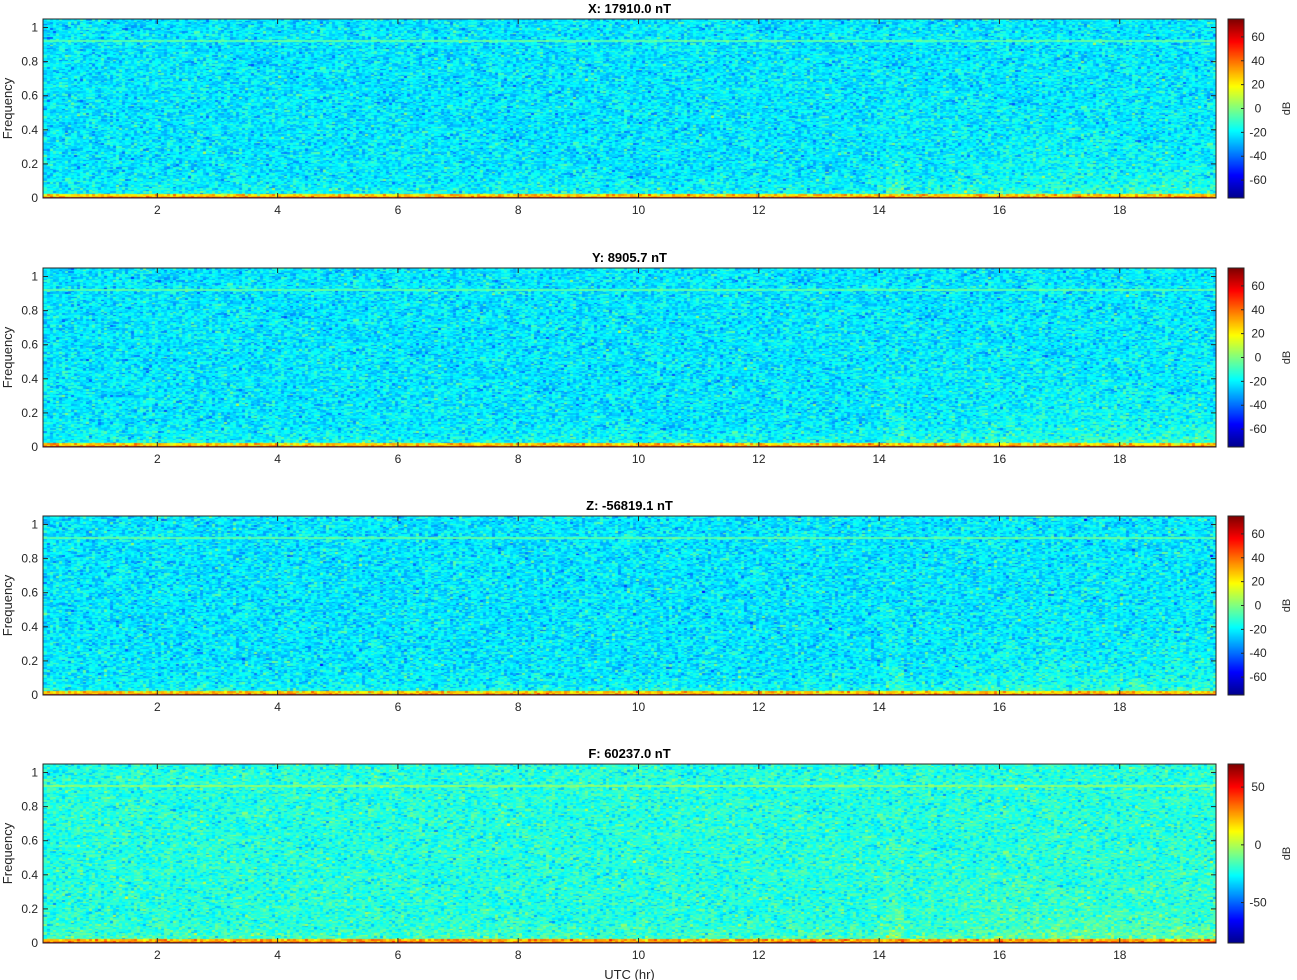  I want to click on panel-title: F: 60237.0 nT, so click(629, 753).